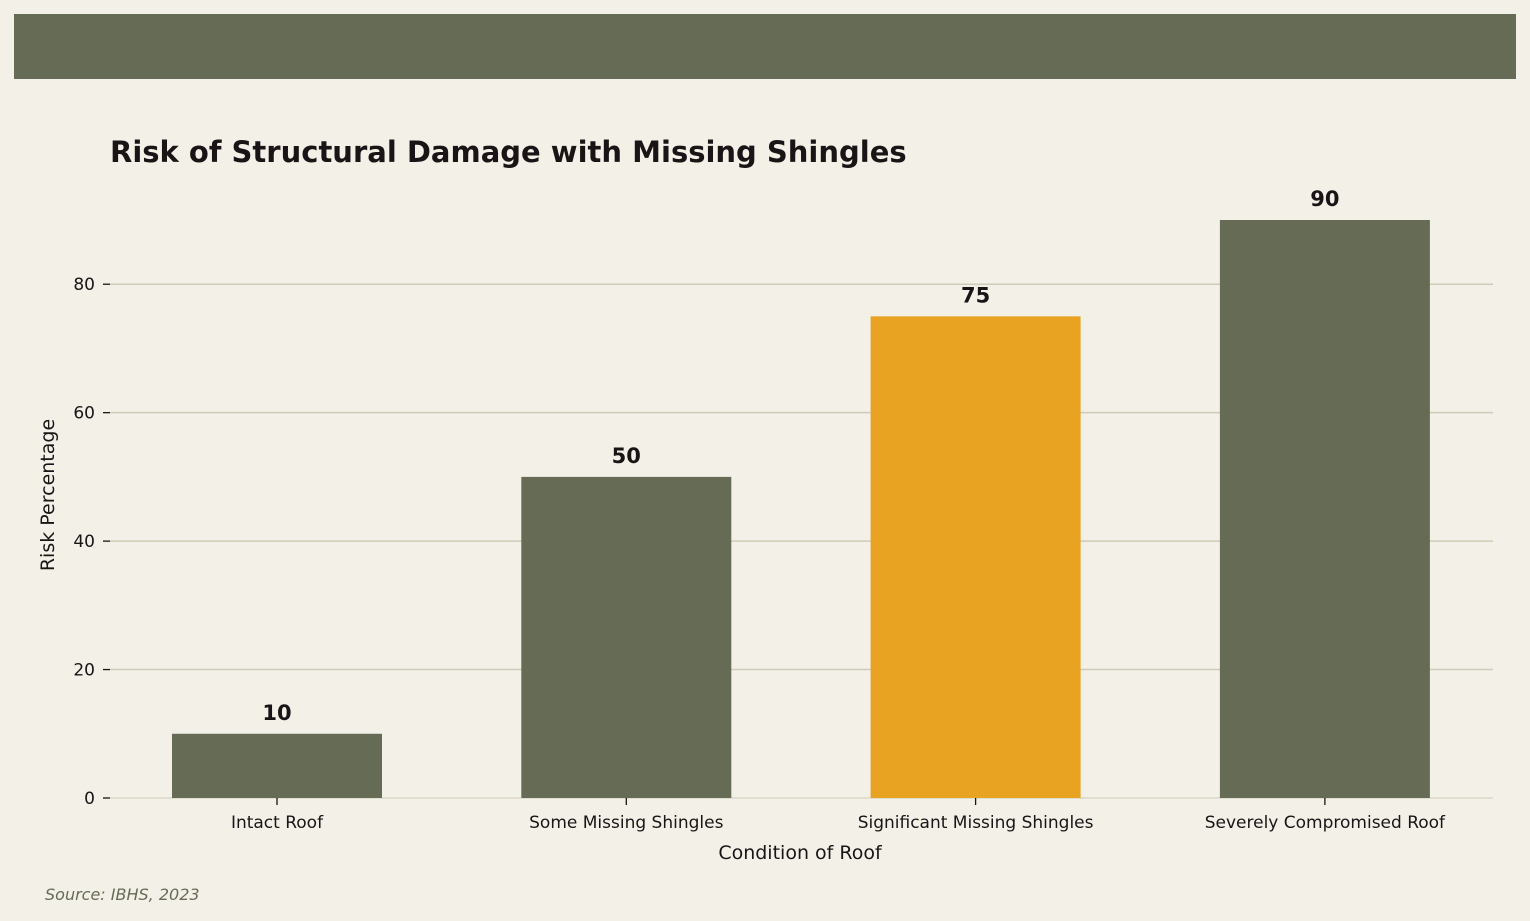 This screenshot has height=921, width=1530. I want to click on x-tick-label: Intact Roof, so click(277, 823).